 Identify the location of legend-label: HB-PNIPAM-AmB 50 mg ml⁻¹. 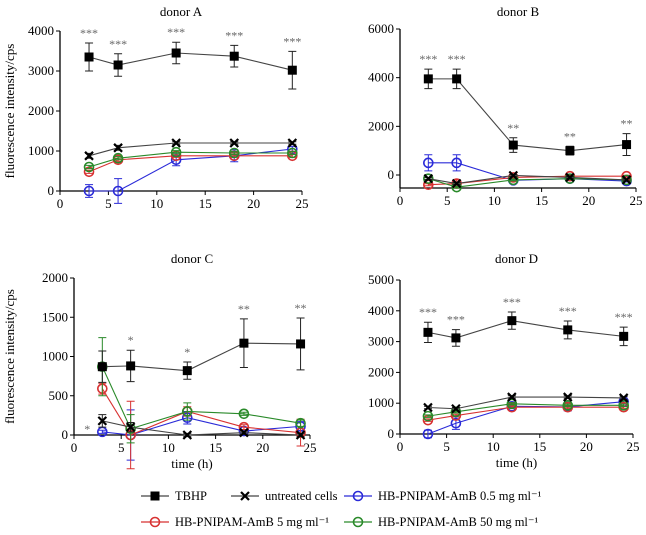
(458, 522).